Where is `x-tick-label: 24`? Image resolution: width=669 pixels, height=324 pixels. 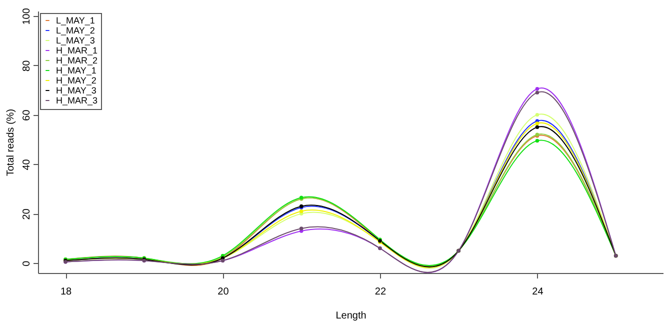
x-tick-label: 24 is located at coordinates (538, 292).